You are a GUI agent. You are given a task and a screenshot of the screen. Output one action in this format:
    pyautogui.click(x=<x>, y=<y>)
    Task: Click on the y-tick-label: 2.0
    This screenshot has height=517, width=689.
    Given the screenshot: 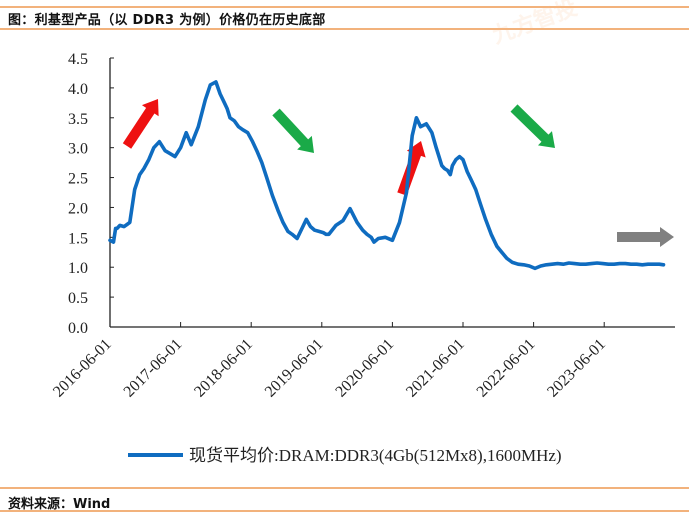 What is the action you would take?
    pyautogui.click(x=78, y=208)
    